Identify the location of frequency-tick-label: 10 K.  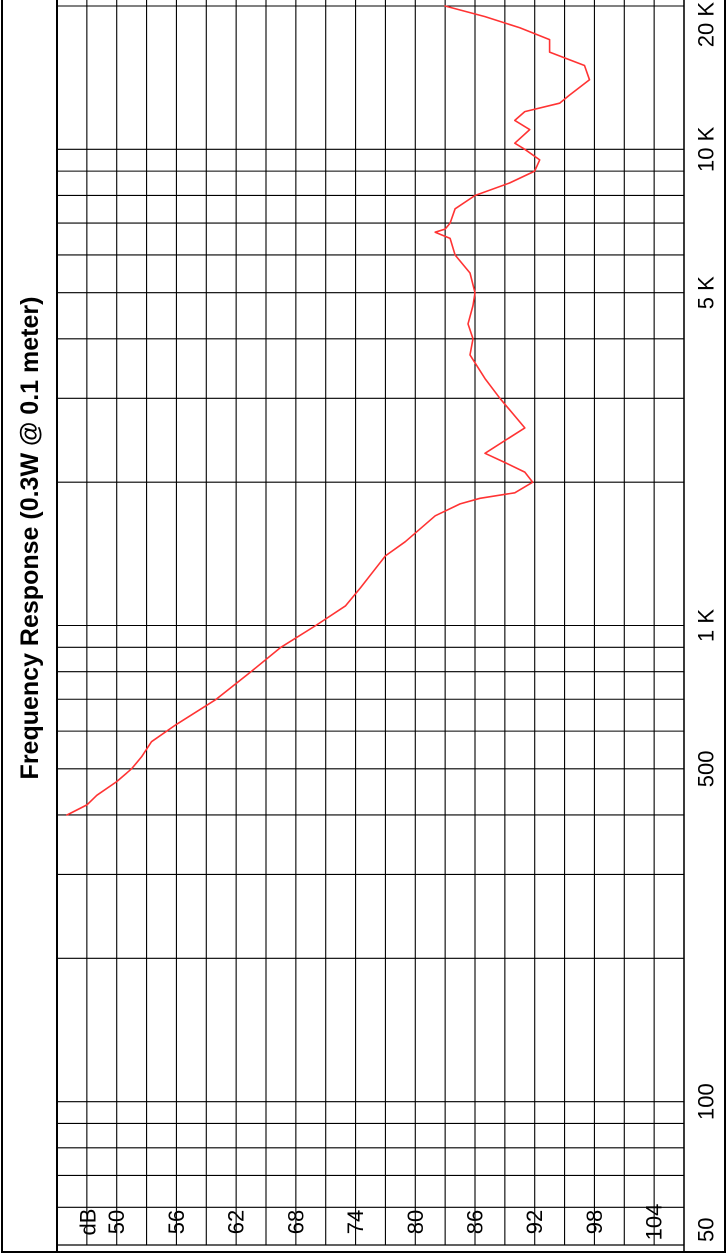
(706, 149).